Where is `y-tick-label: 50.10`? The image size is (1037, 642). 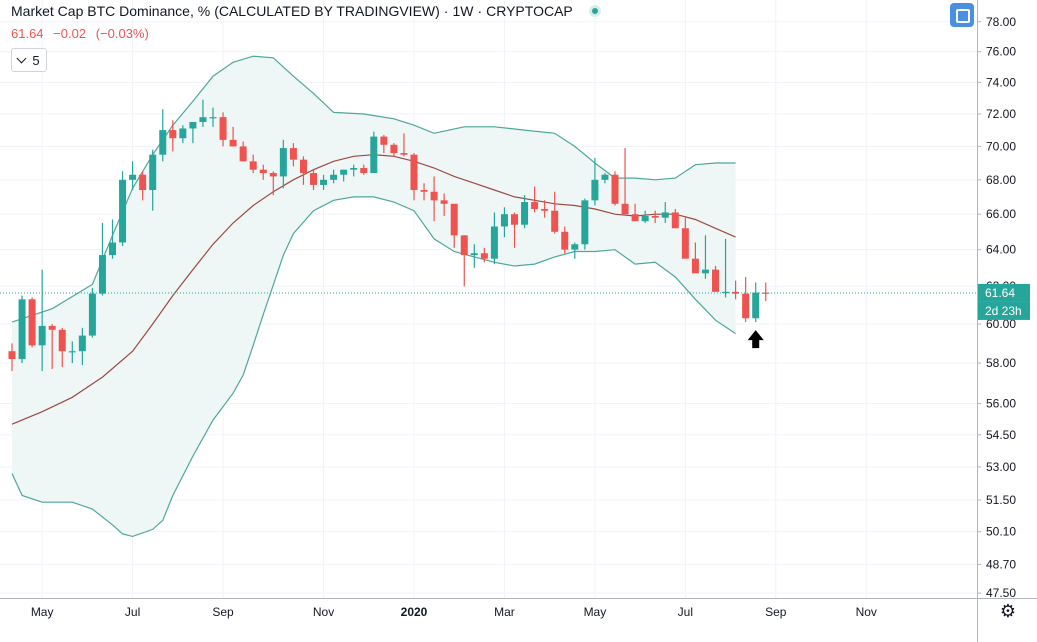 y-tick-label: 50.10 is located at coordinates (1001, 532).